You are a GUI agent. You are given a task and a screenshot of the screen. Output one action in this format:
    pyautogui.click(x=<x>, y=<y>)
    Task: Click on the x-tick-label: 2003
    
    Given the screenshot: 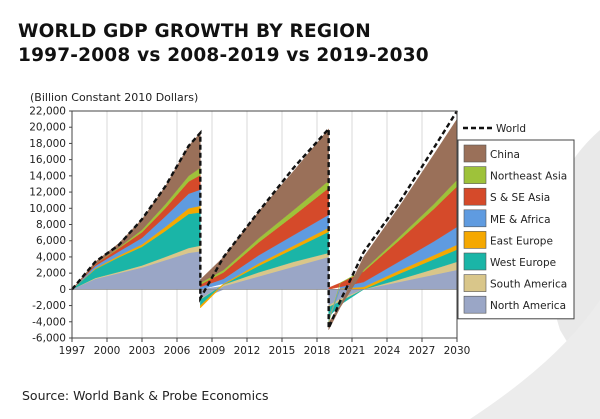 What is the action you would take?
    pyautogui.click(x=142, y=351)
    